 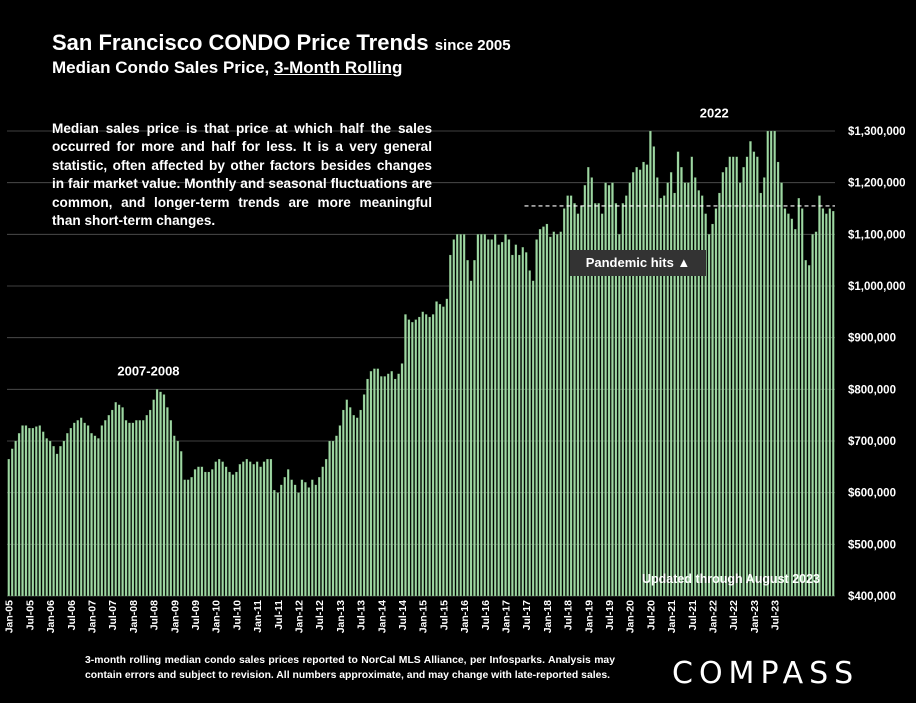 I want to click on x-tick-label: Jul-15, so click(x=444, y=615).